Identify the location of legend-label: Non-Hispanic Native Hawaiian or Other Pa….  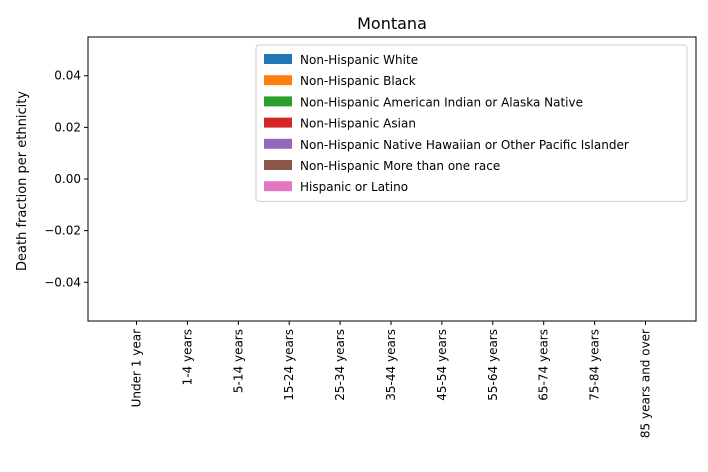
(464, 145).